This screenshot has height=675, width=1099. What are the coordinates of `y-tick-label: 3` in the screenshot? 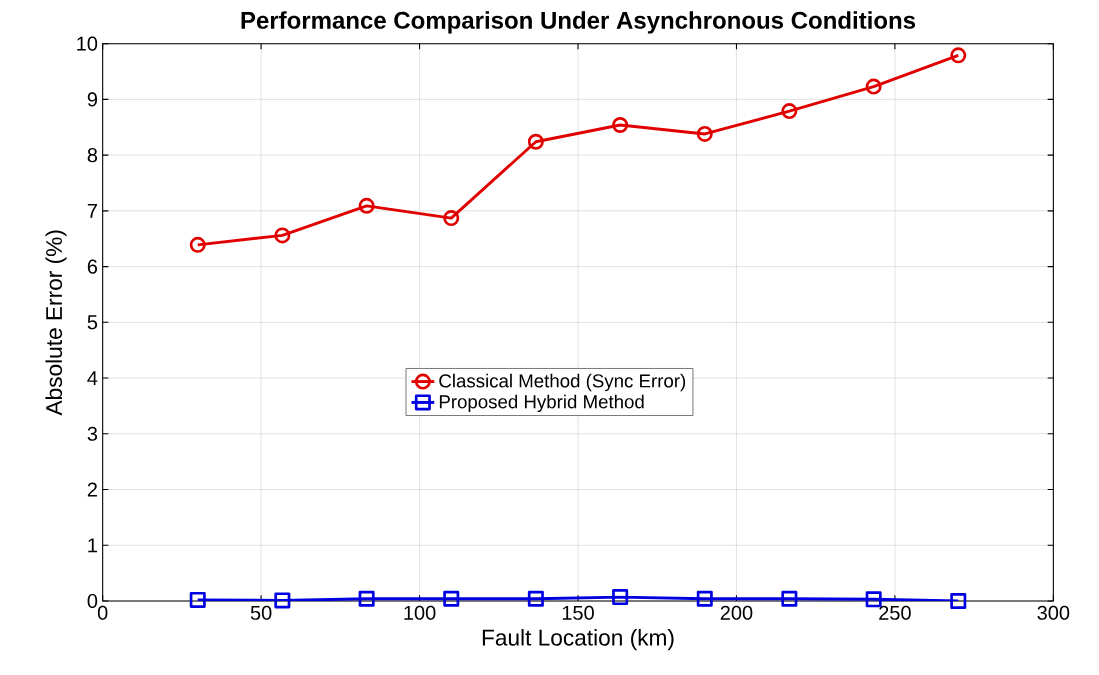 It's located at (92, 433).